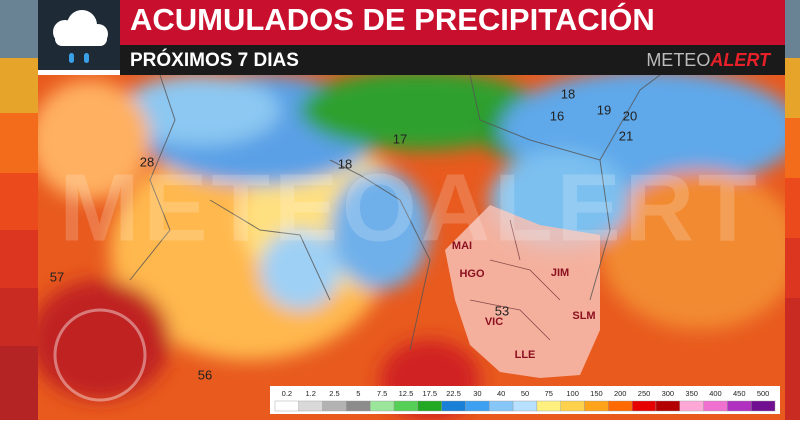 The image size is (800, 425). I want to click on legend-label: 40, so click(501, 393).